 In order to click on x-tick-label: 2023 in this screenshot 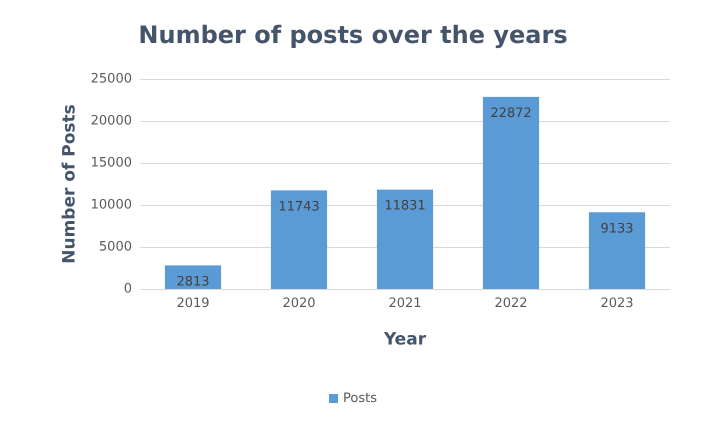, I will do `click(617, 303)`.